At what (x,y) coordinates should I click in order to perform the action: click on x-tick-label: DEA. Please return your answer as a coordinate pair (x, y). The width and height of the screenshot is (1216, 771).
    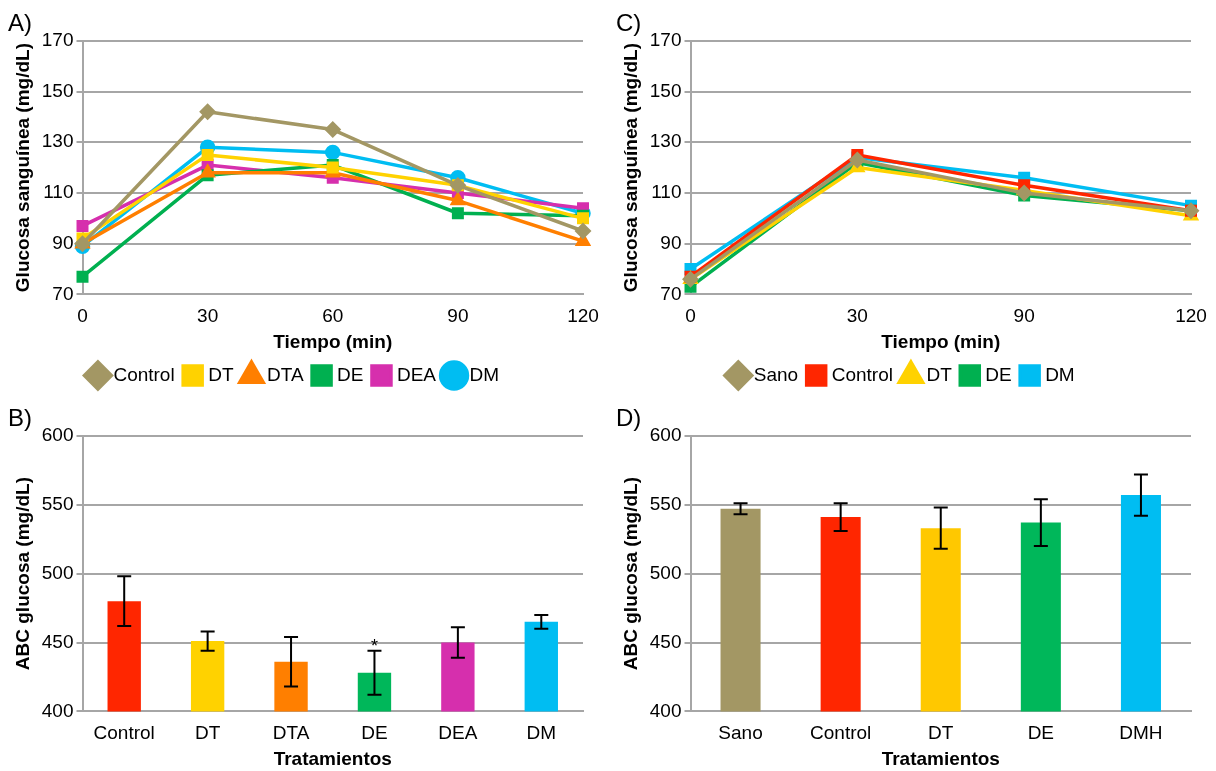
    Looking at the image, I should click on (458, 733).